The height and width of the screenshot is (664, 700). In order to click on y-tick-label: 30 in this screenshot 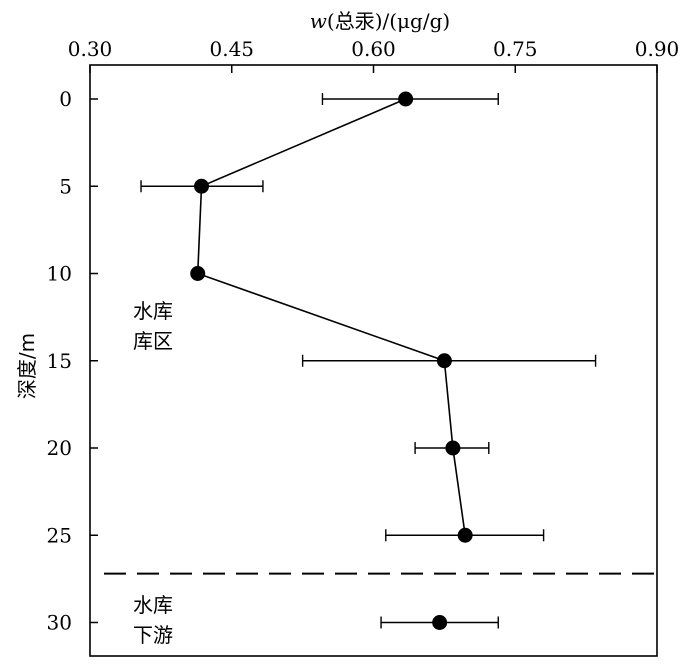, I will do `click(59, 623)`.